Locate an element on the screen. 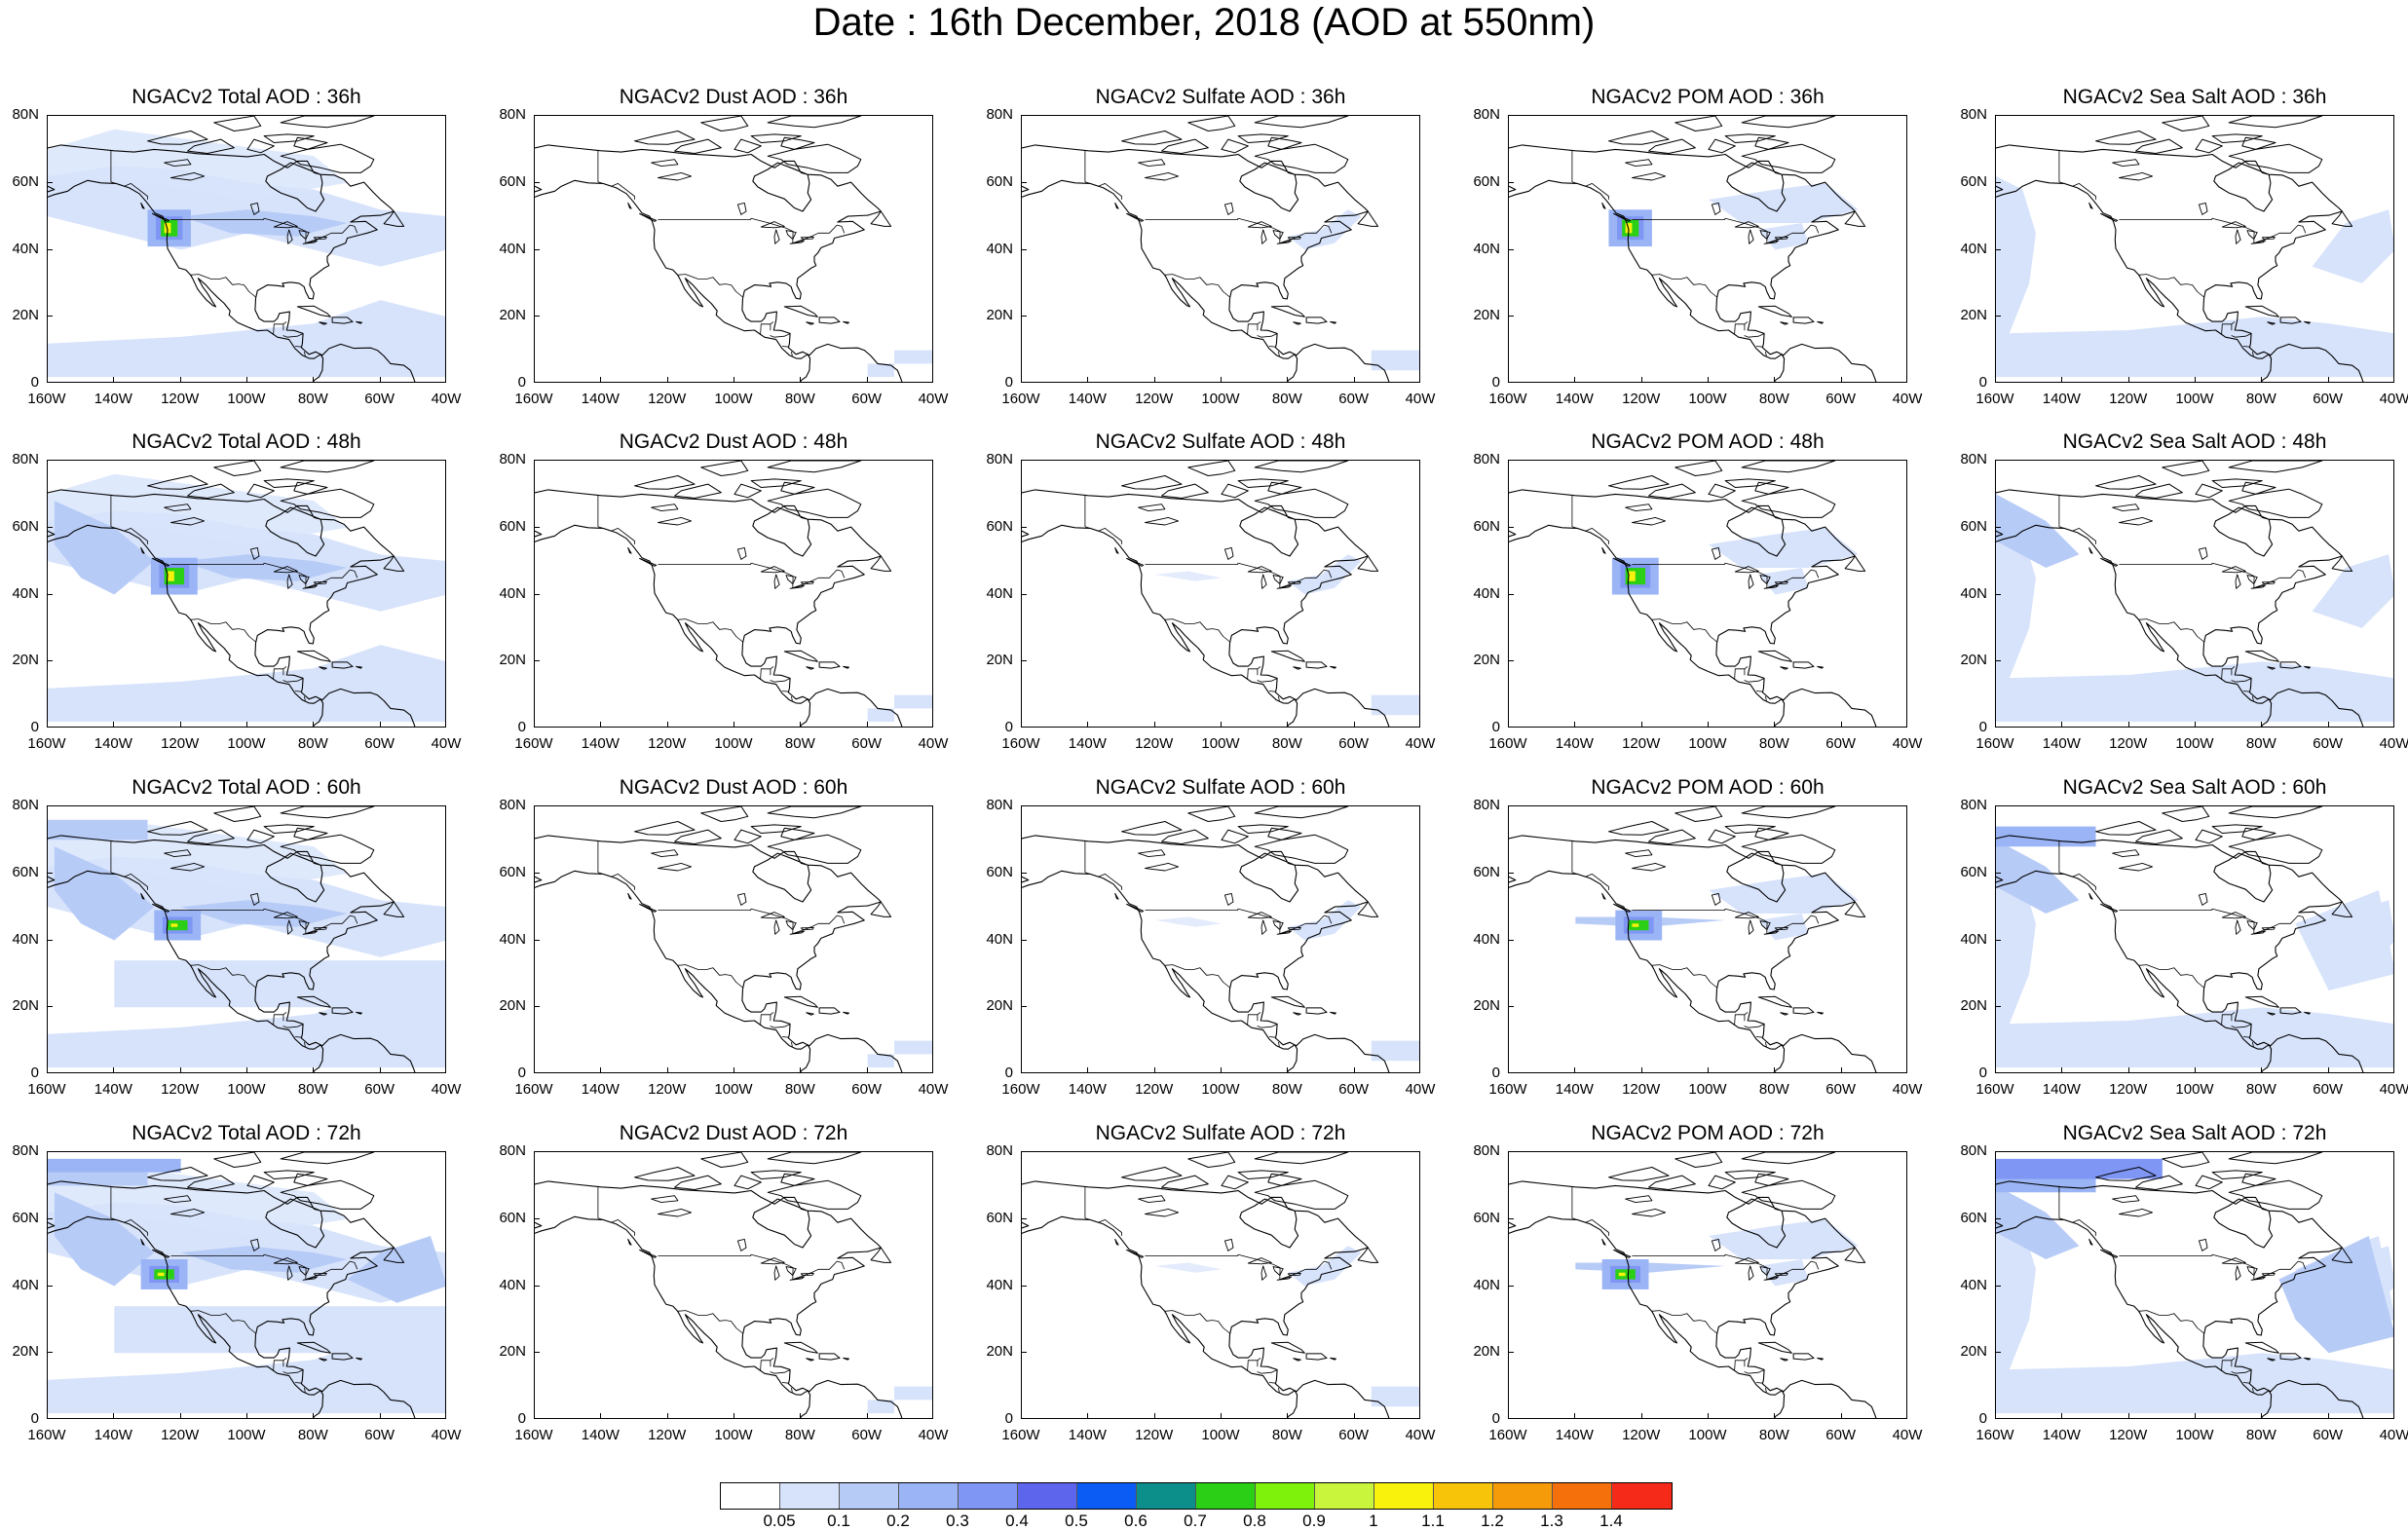 The height and width of the screenshot is (1531, 2408). colorbar-swatch is located at coordinates (929, 1496).